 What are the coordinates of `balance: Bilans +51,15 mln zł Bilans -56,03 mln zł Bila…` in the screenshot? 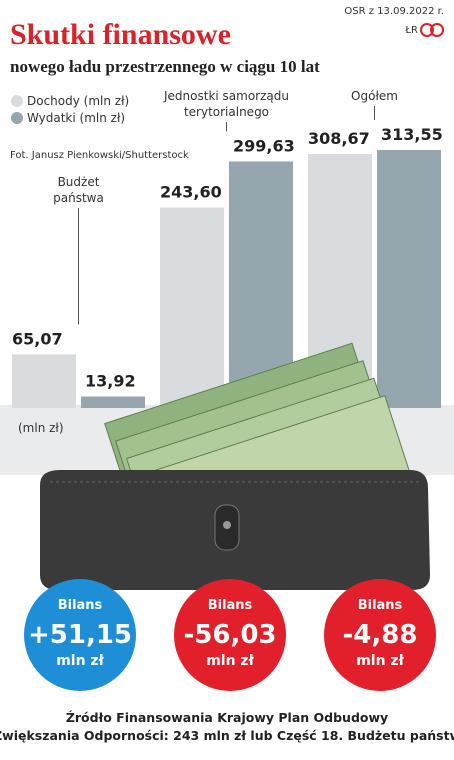 It's located at (230, 635).